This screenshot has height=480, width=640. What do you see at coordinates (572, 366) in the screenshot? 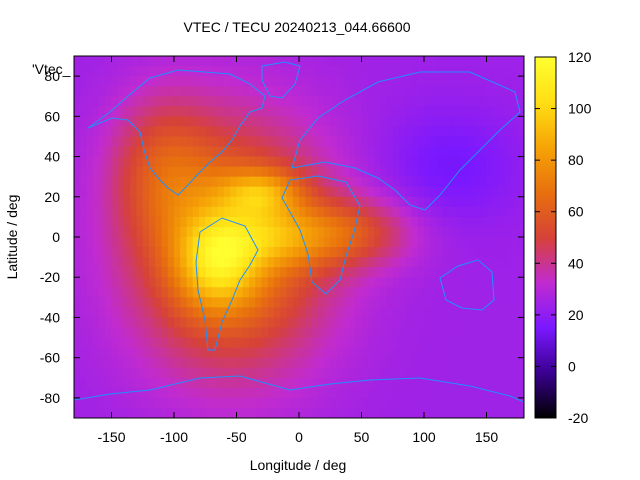
I see `colorbar-tick-label: 0` at bounding box center [572, 366].